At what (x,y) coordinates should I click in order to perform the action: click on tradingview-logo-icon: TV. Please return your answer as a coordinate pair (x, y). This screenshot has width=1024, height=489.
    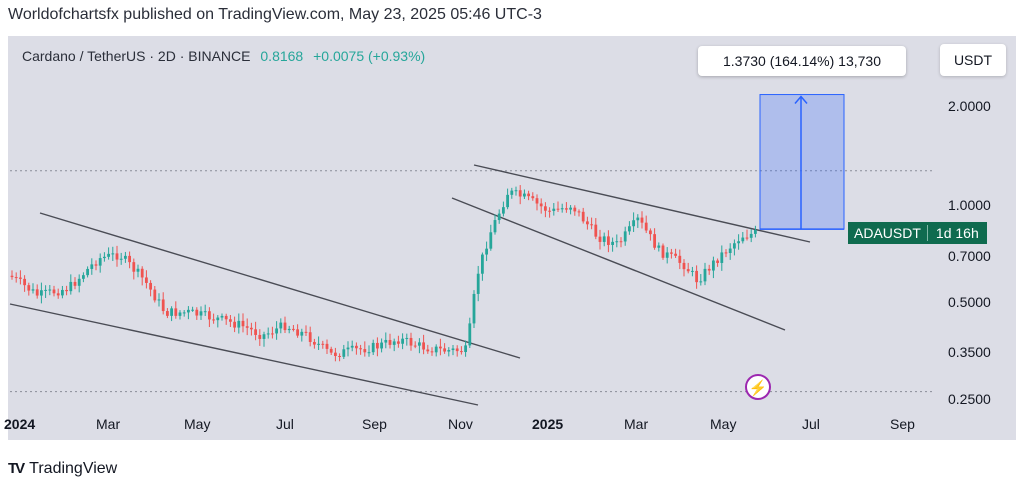
    Looking at the image, I should click on (16, 468).